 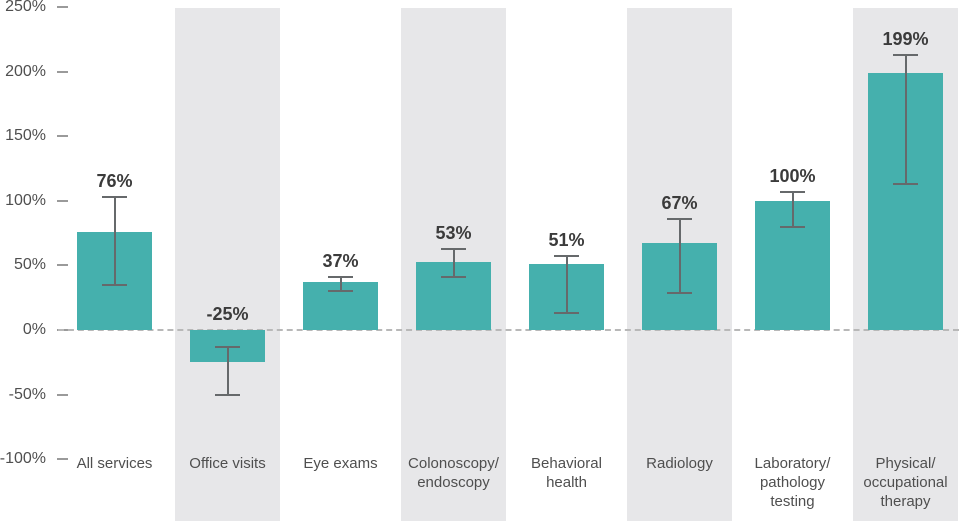 What do you see at coordinates (792, 482) in the screenshot?
I see `category-label: Laboratory/ pathology testing` at bounding box center [792, 482].